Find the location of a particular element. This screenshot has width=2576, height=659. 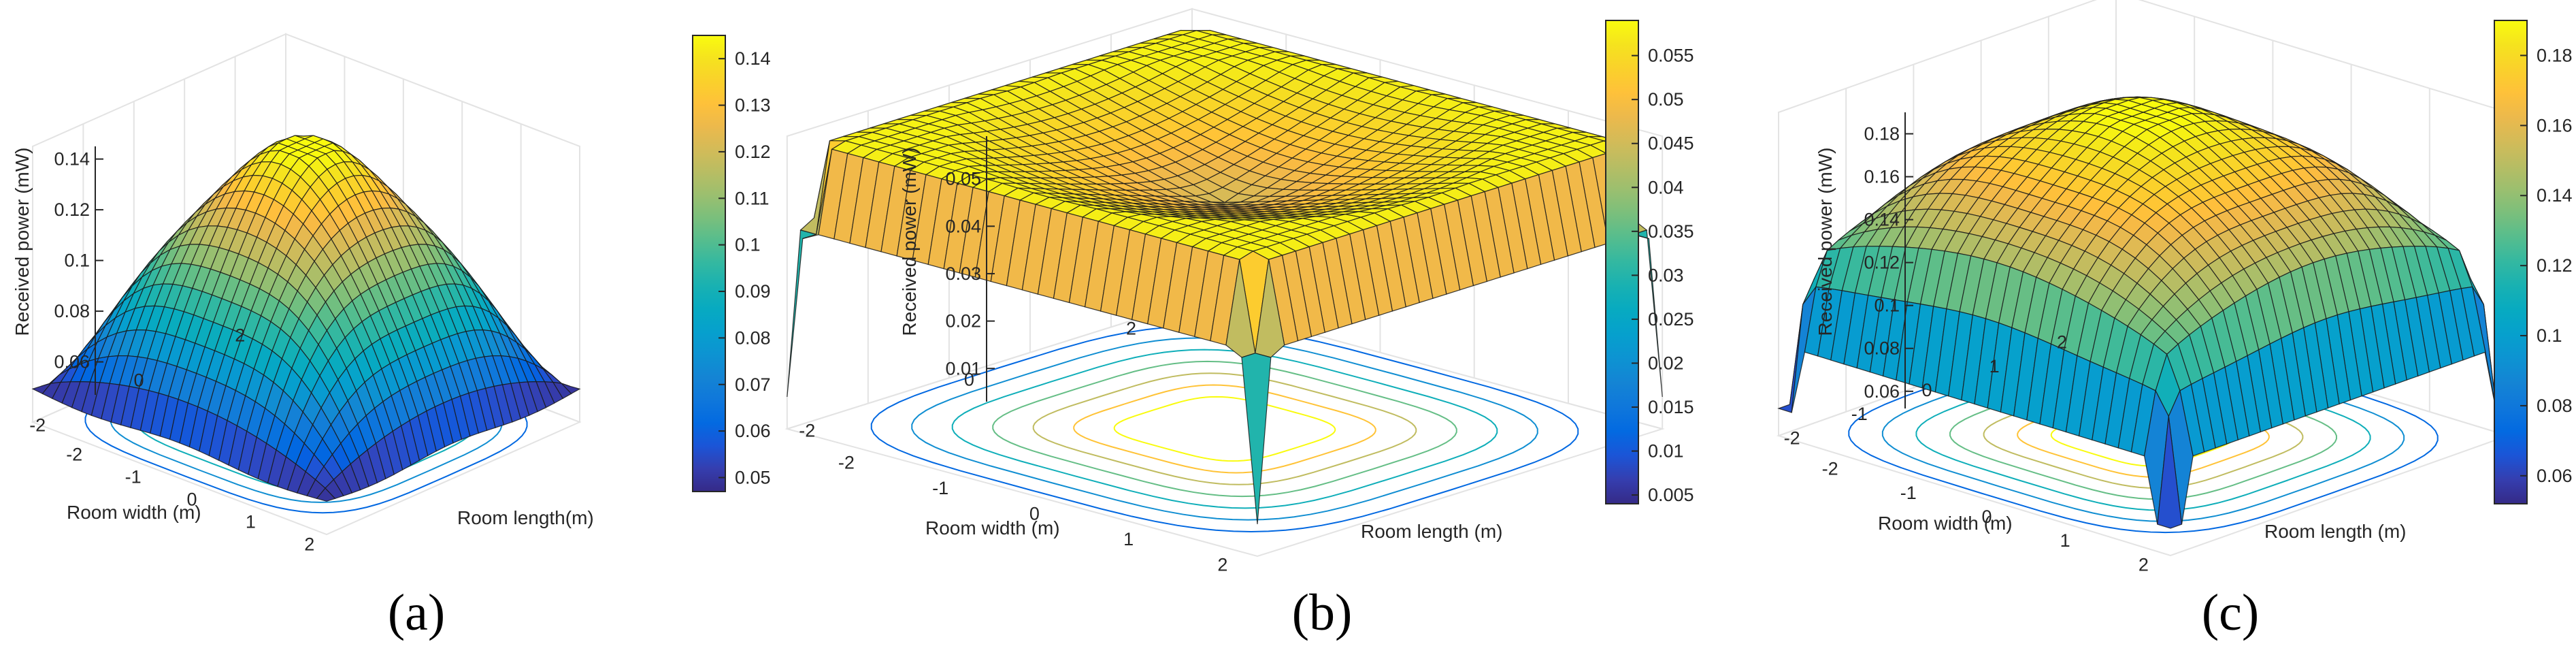

z-axis: 0.01 0.02 0.03 0.04 0.05 is located at coordinates (970, 269).